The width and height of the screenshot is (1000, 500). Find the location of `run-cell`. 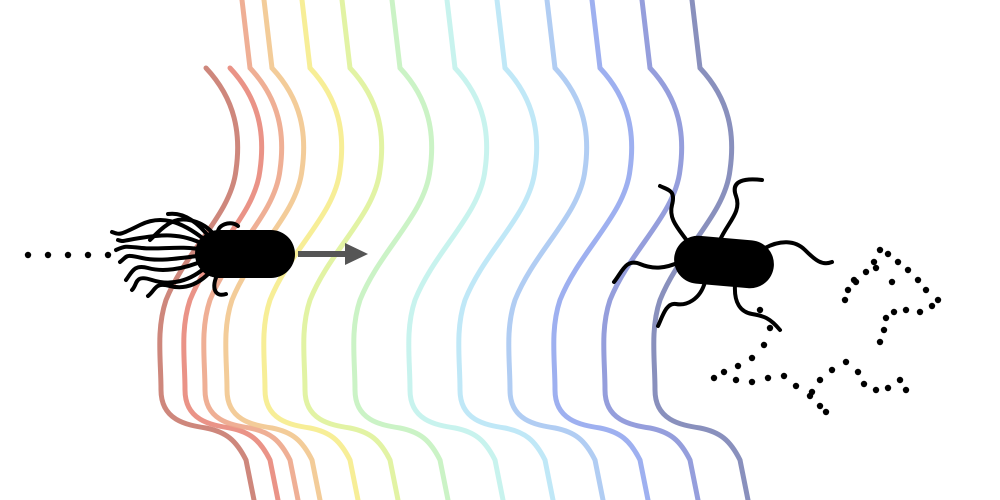

run-cell is located at coordinates (203, 255).